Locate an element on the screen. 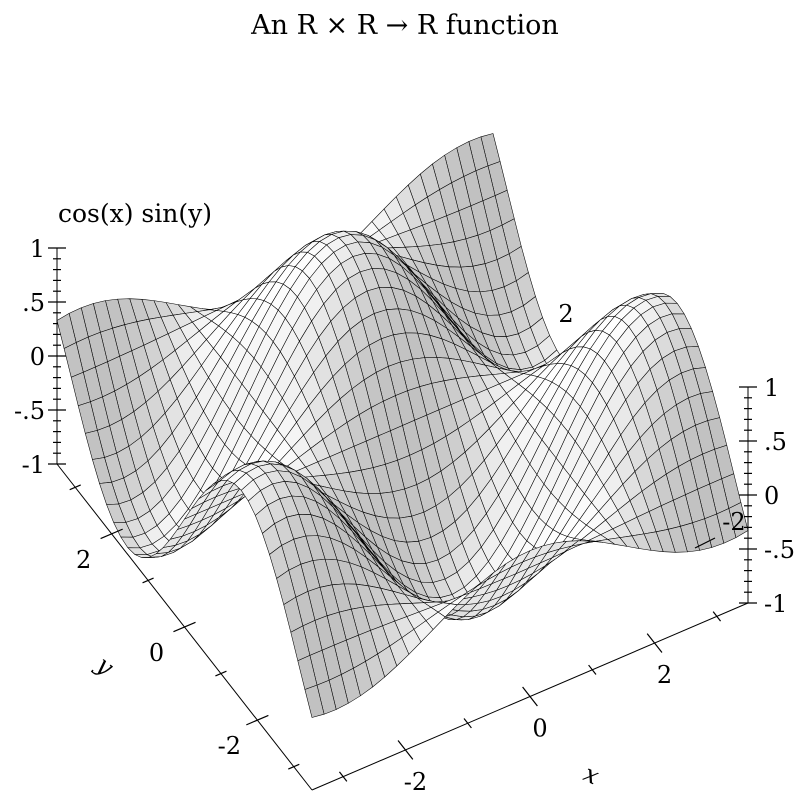 The image size is (812, 812). surface-facet is located at coordinates (314, 701).